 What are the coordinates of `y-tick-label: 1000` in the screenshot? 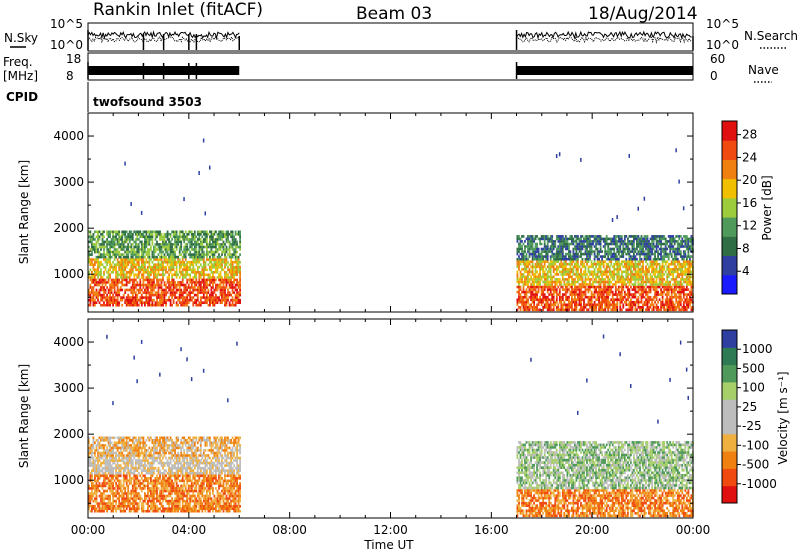 It's located at (68, 274).